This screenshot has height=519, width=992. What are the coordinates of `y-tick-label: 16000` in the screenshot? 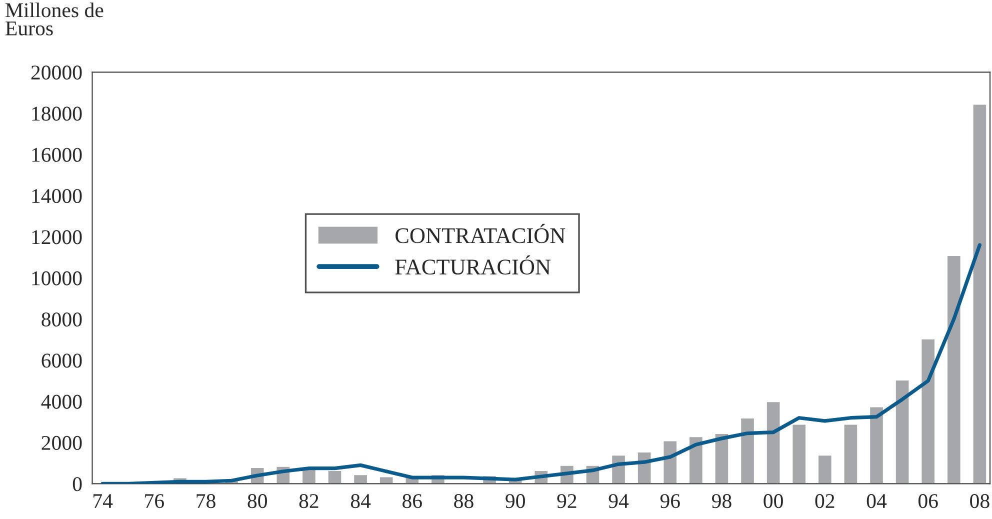 It's located at (57, 155).